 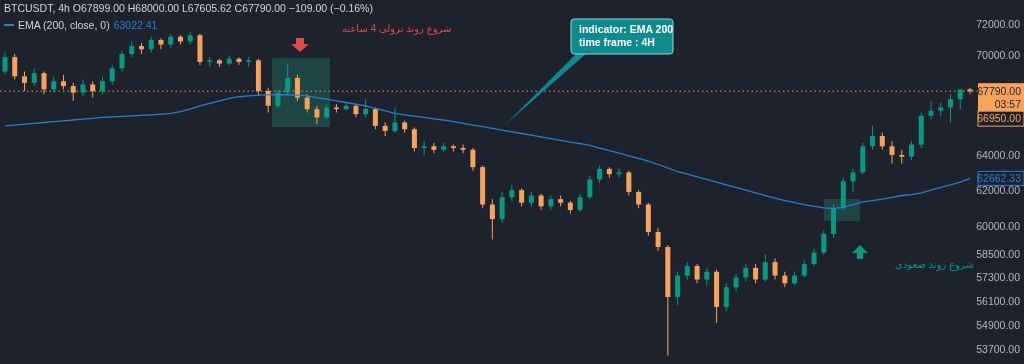 I want to click on annotation: indicator: EMA 200 time frame : 4H, so click(x=626, y=35).